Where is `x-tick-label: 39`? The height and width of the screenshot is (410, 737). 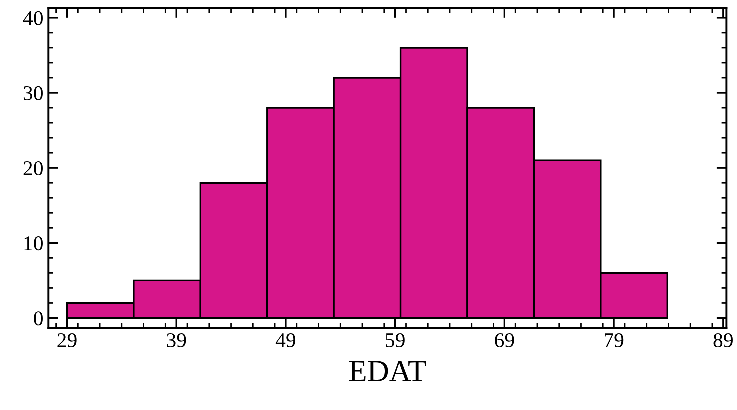 x-tick-label: 39 is located at coordinates (176, 341).